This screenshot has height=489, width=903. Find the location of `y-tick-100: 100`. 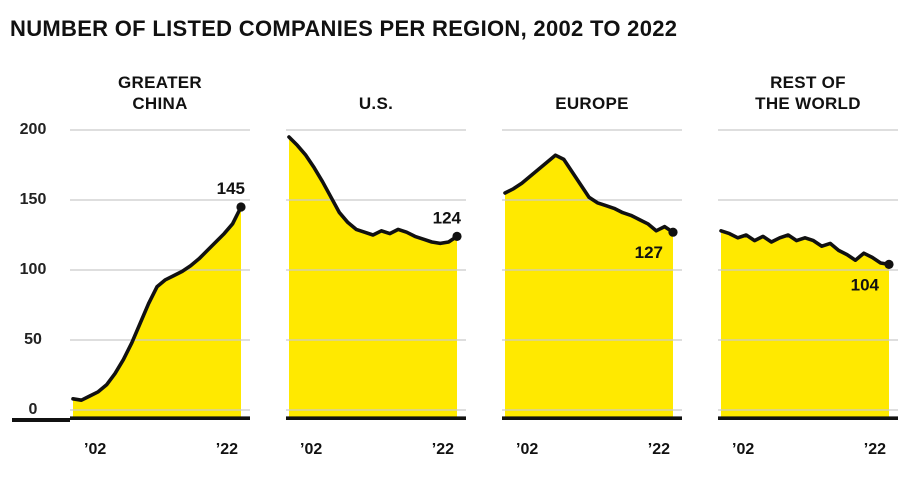

y-tick-100: 100 is located at coordinates (33, 269).